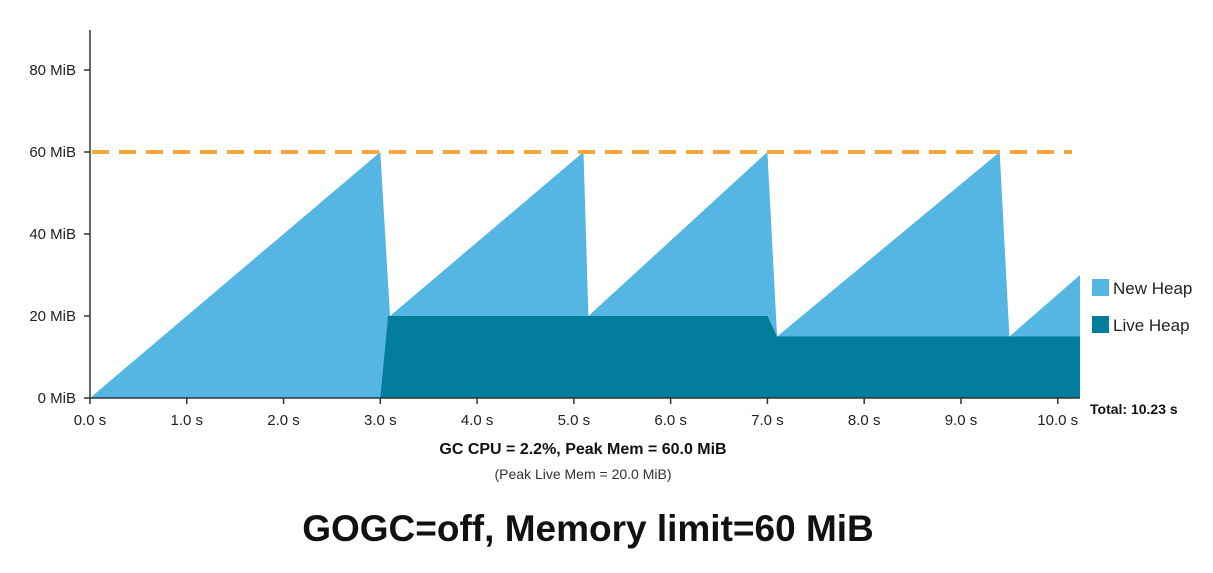  Describe the element at coordinates (961, 420) in the screenshot. I see `x-tick-label: 9.0 s` at that location.